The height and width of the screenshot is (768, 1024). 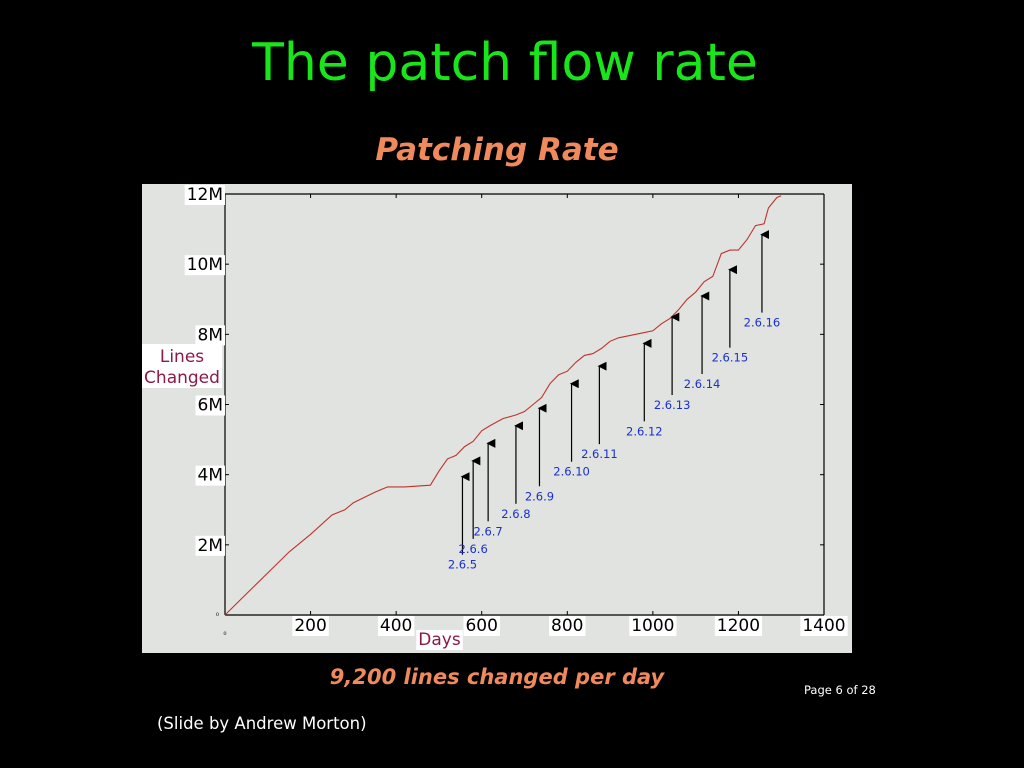 What do you see at coordinates (730, 358) in the screenshot?
I see `release-label: 2.6.15` at bounding box center [730, 358].